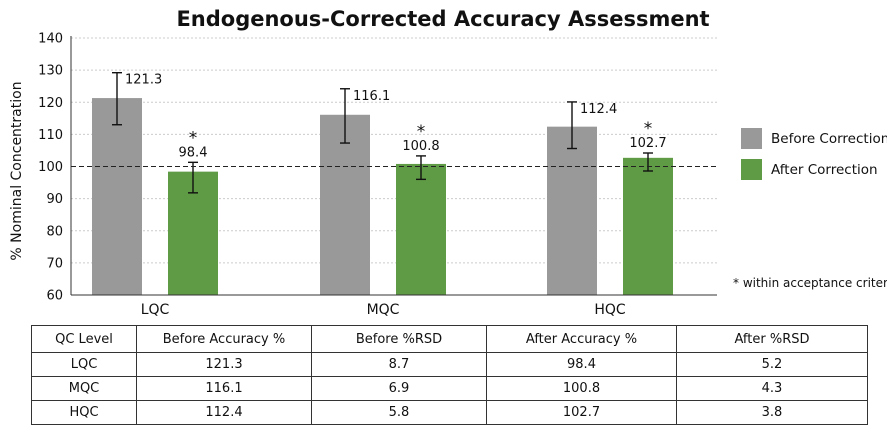 The width and height of the screenshot is (887, 443). I want to click on y-tick-label: 80, so click(54, 231).